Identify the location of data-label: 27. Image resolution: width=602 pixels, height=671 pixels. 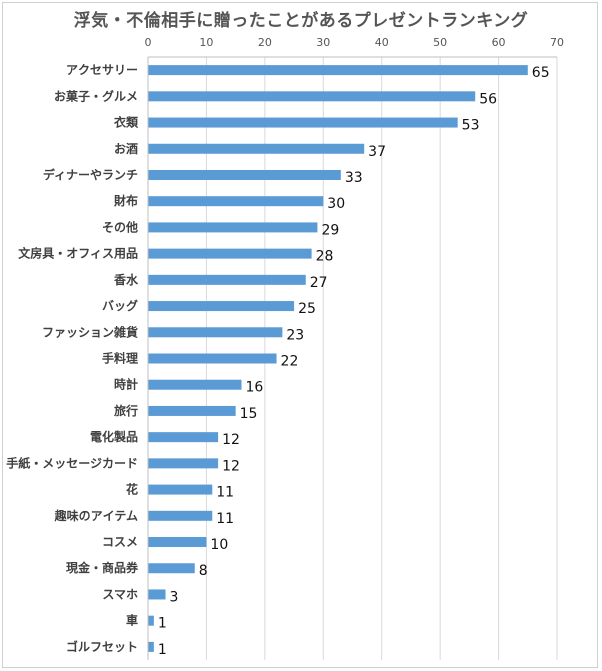
(319, 283).